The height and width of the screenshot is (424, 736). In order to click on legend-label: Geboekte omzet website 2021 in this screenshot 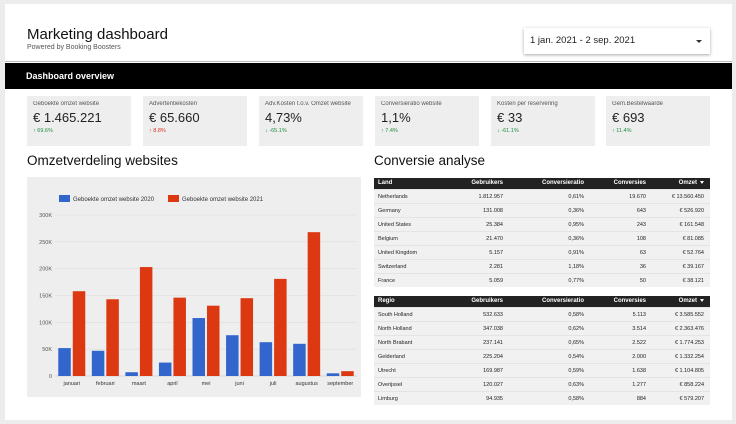, I will do `click(223, 200)`.